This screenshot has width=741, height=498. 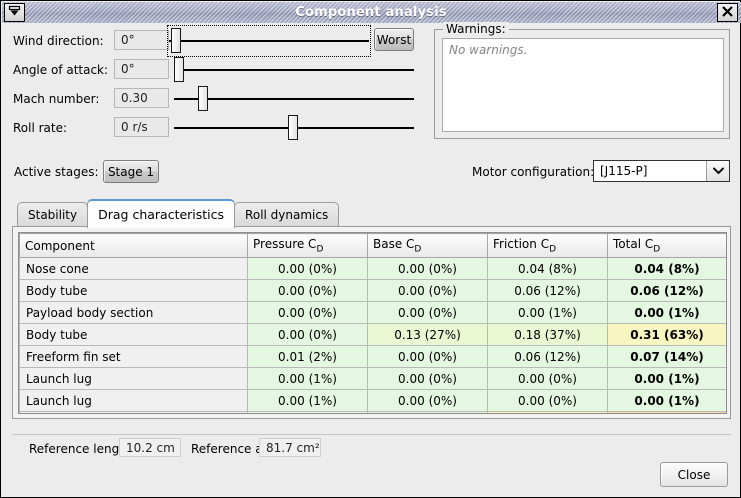 I want to click on window-menu-triangle-icon, so click(x=14, y=12).